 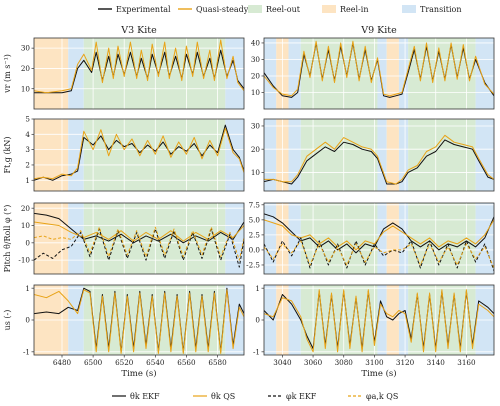 What do you see at coordinates (27, 134) in the screenshot?
I see `y-tick-label: 4` at bounding box center [27, 134].